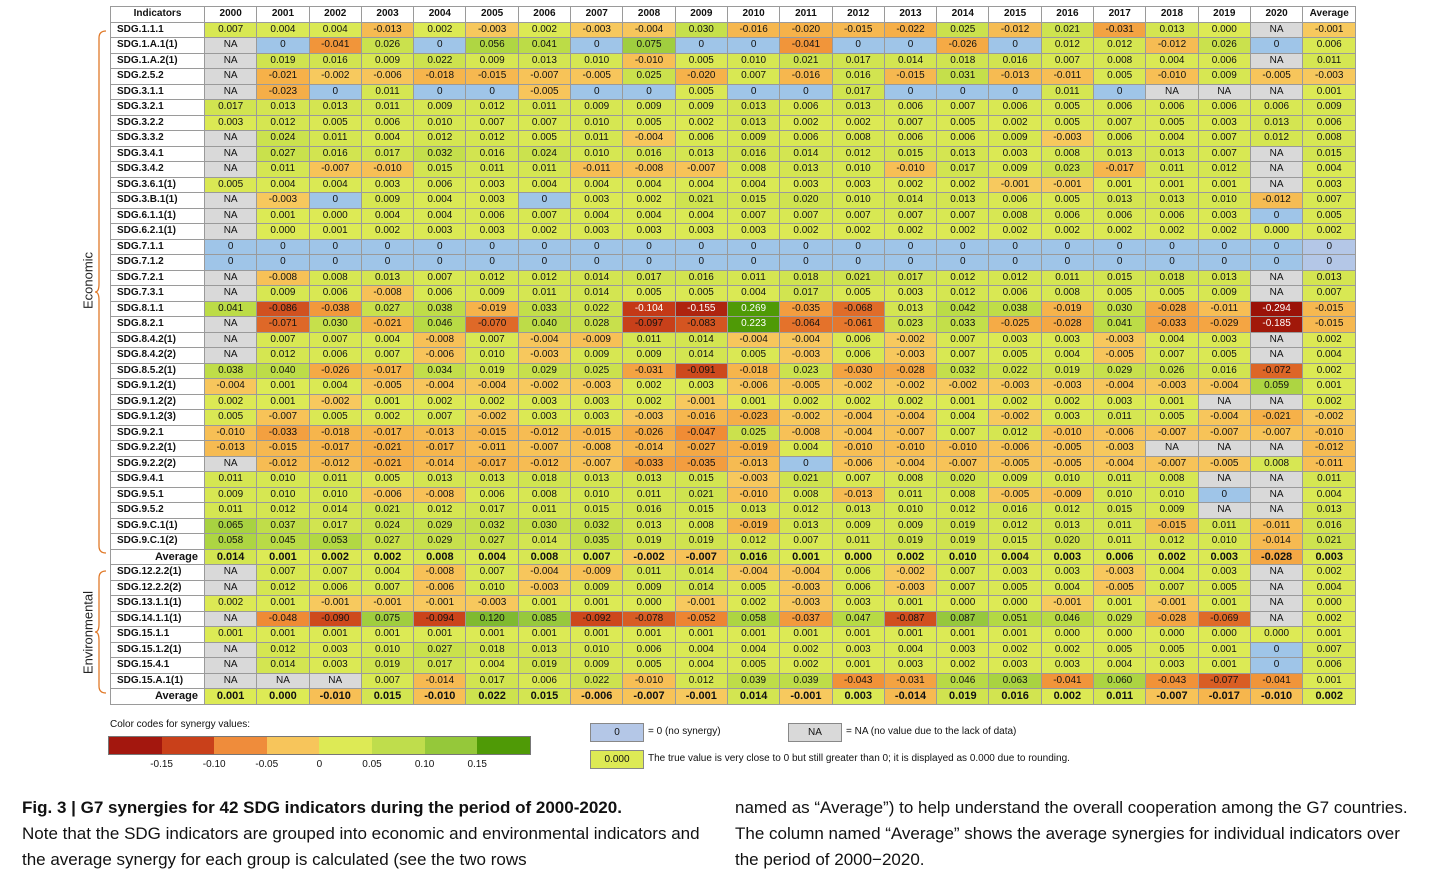 The width and height of the screenshot is (1429, 879). What do you see at coordinates (1067, 308) in the screenshot?
I see `synergy-cell: -0.019` at bounding box center [1067, 308].